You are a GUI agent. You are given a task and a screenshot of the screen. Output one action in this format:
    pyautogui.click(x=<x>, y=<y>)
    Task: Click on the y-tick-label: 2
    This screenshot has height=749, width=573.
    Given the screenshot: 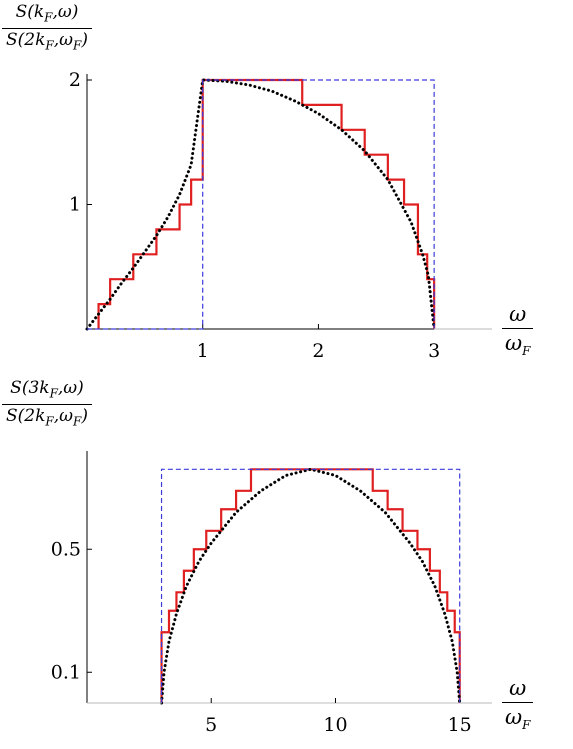 What is the action you would take?
    pyautogui.click(x=75, y=80)
    